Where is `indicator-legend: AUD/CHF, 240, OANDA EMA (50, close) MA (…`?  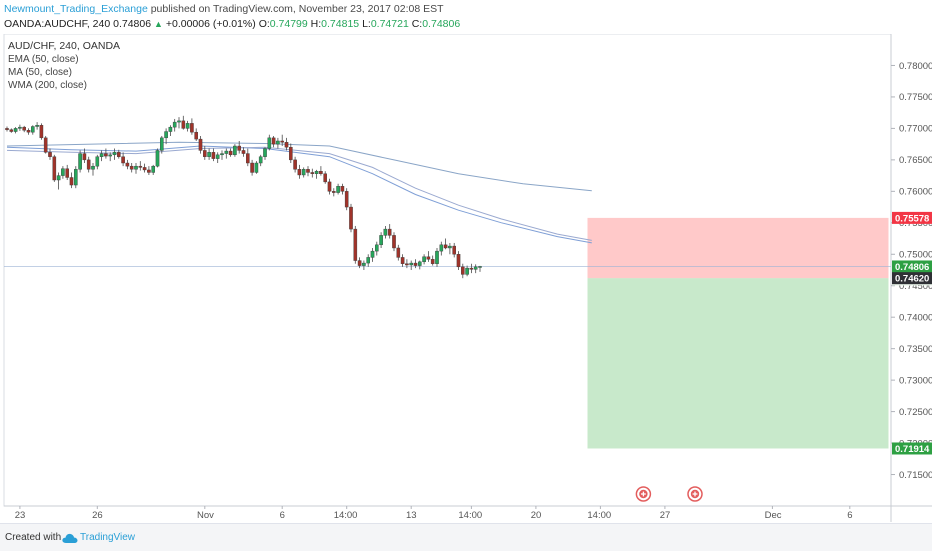
indicator-legend: AUD/CHF, 240, OANDA EMA (50, close) MA (… is located at coordinates (64, 66).